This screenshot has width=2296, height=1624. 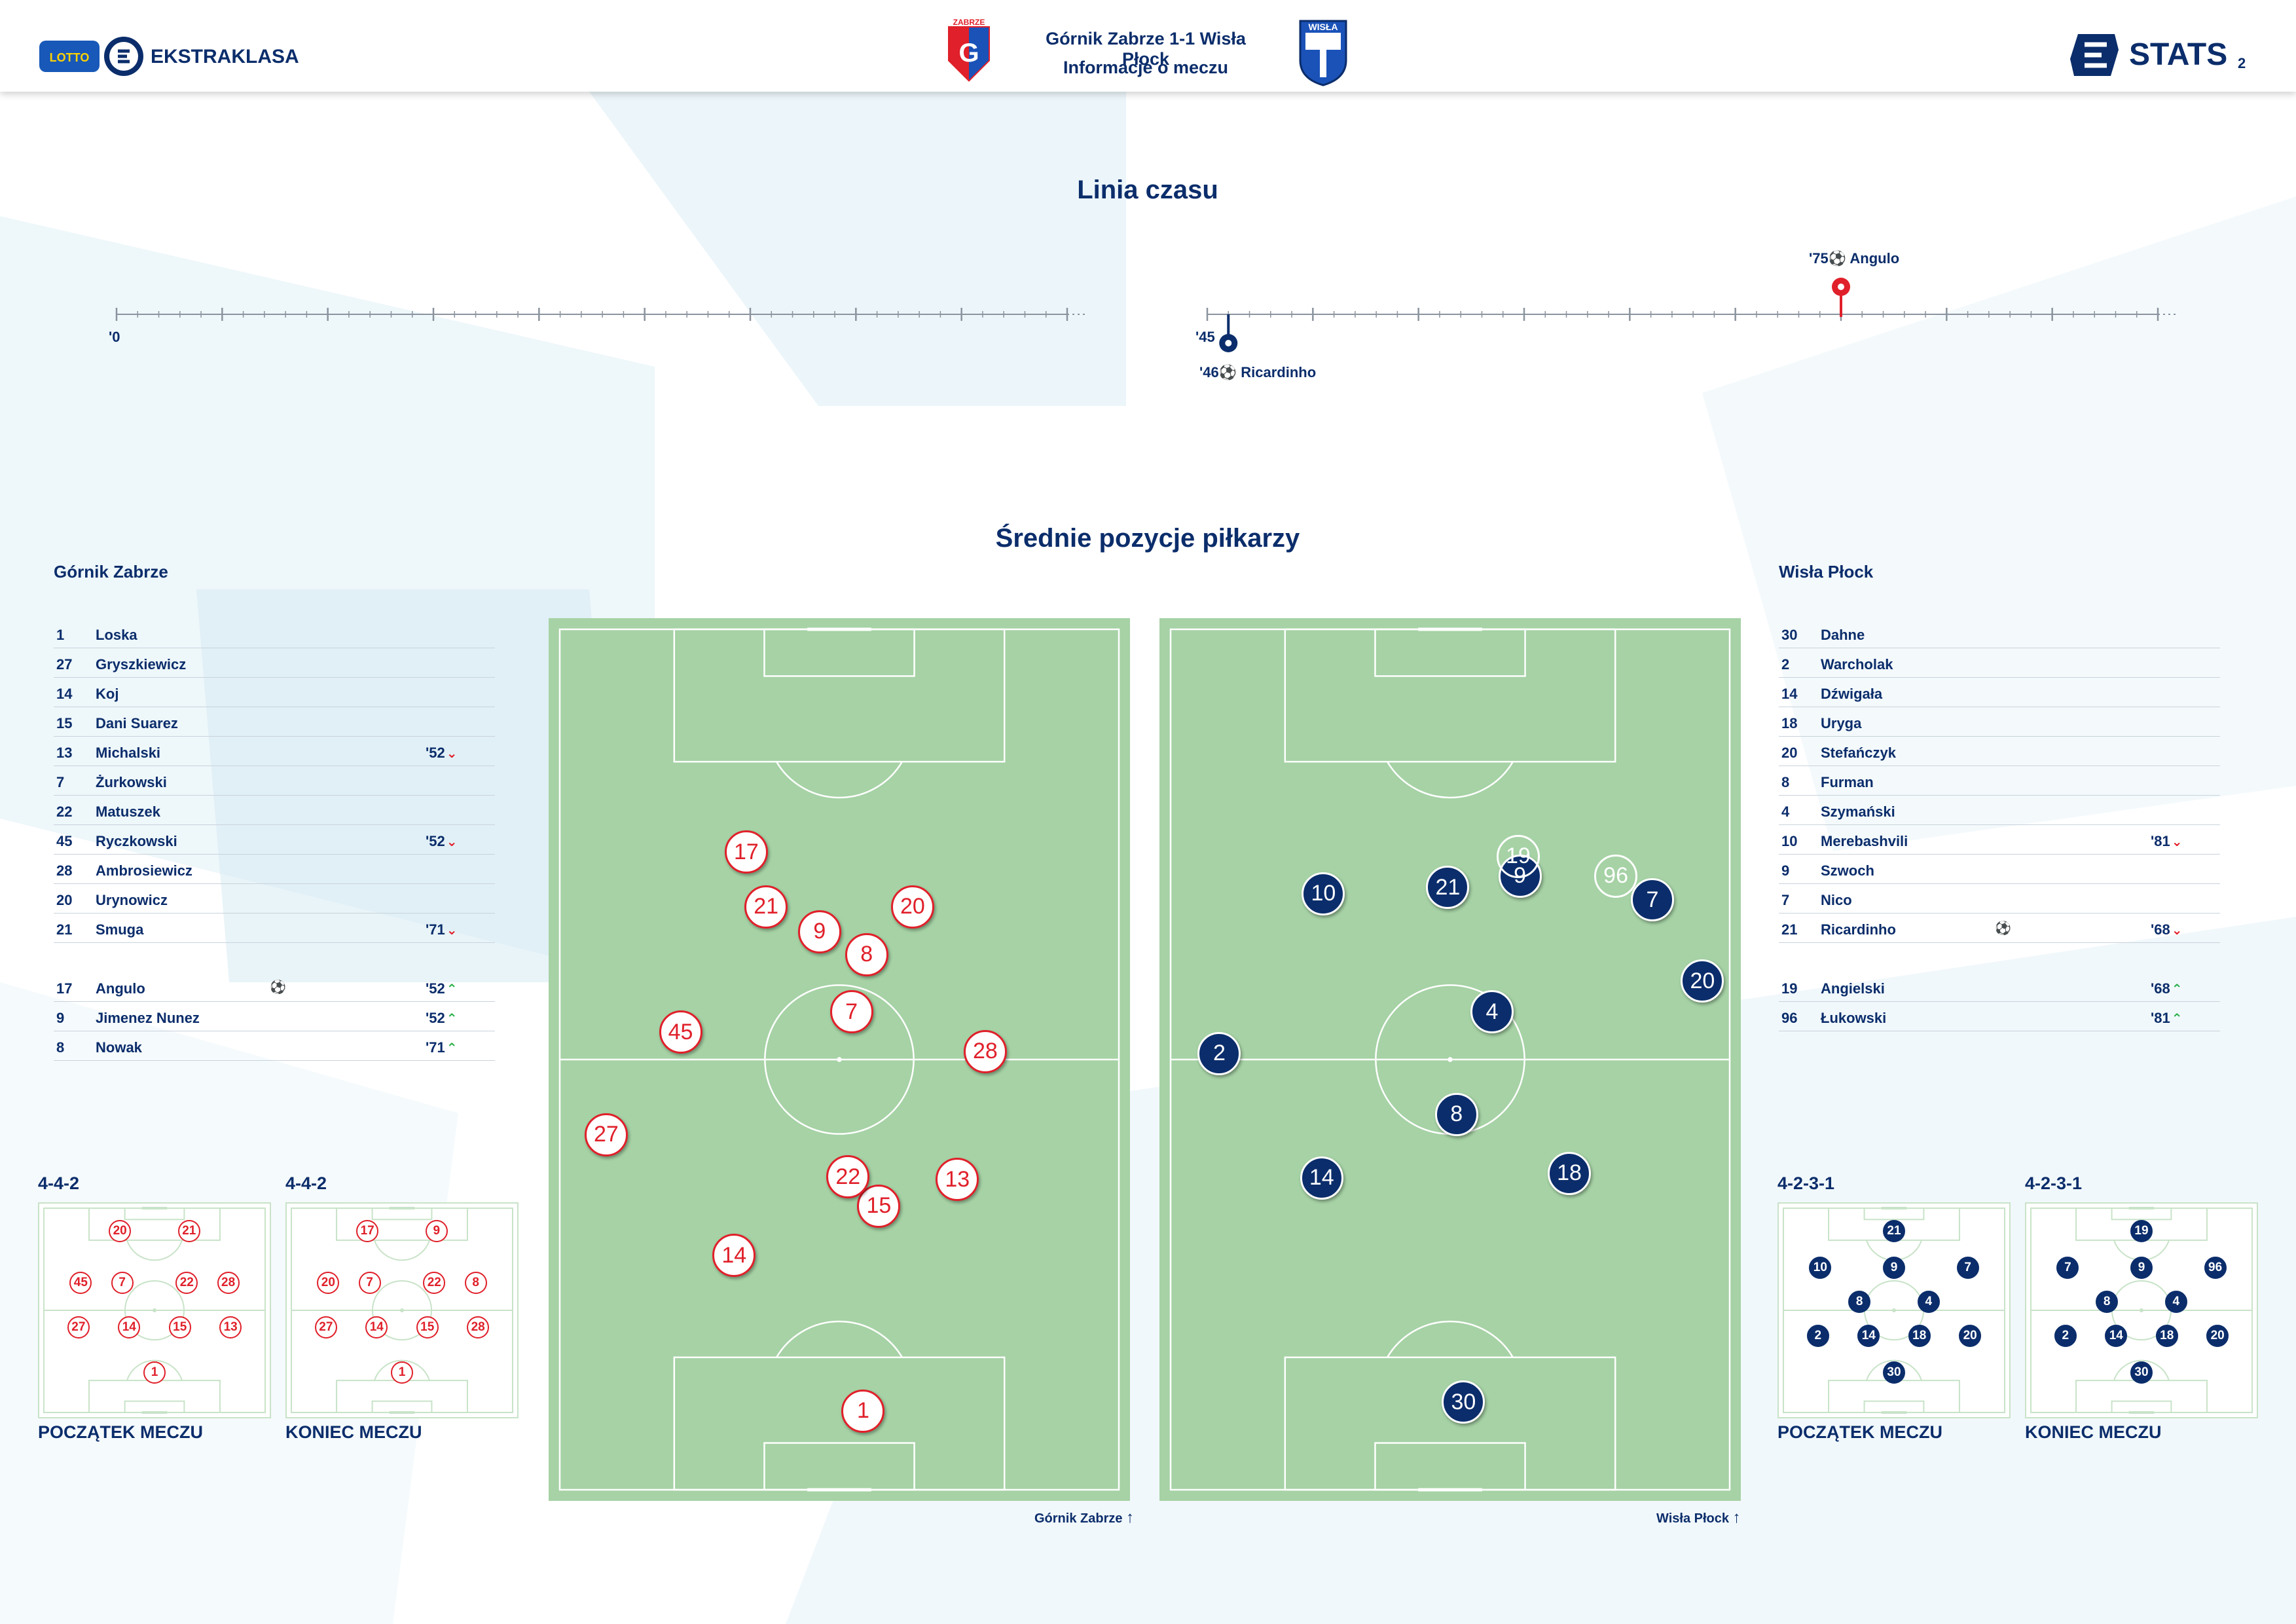 I want to click on gornik-crest-icon: ZABRZE G, so click(x=969, y=50).